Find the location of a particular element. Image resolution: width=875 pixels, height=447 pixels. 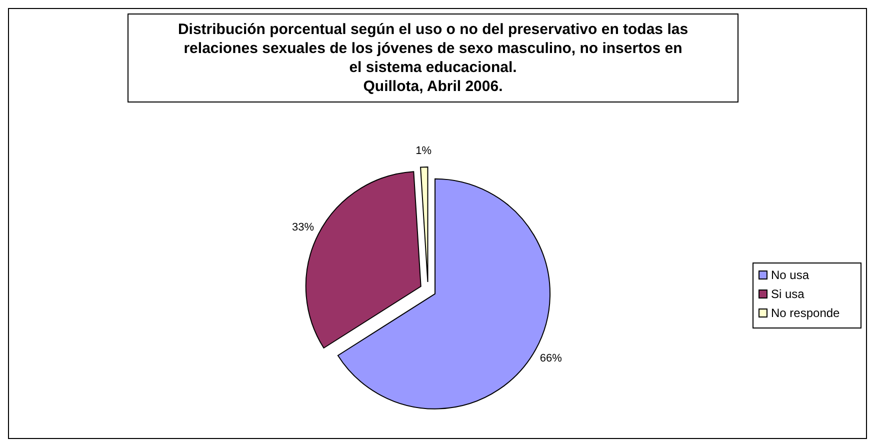

data-label: 66% is located at coordinates (551, 358).